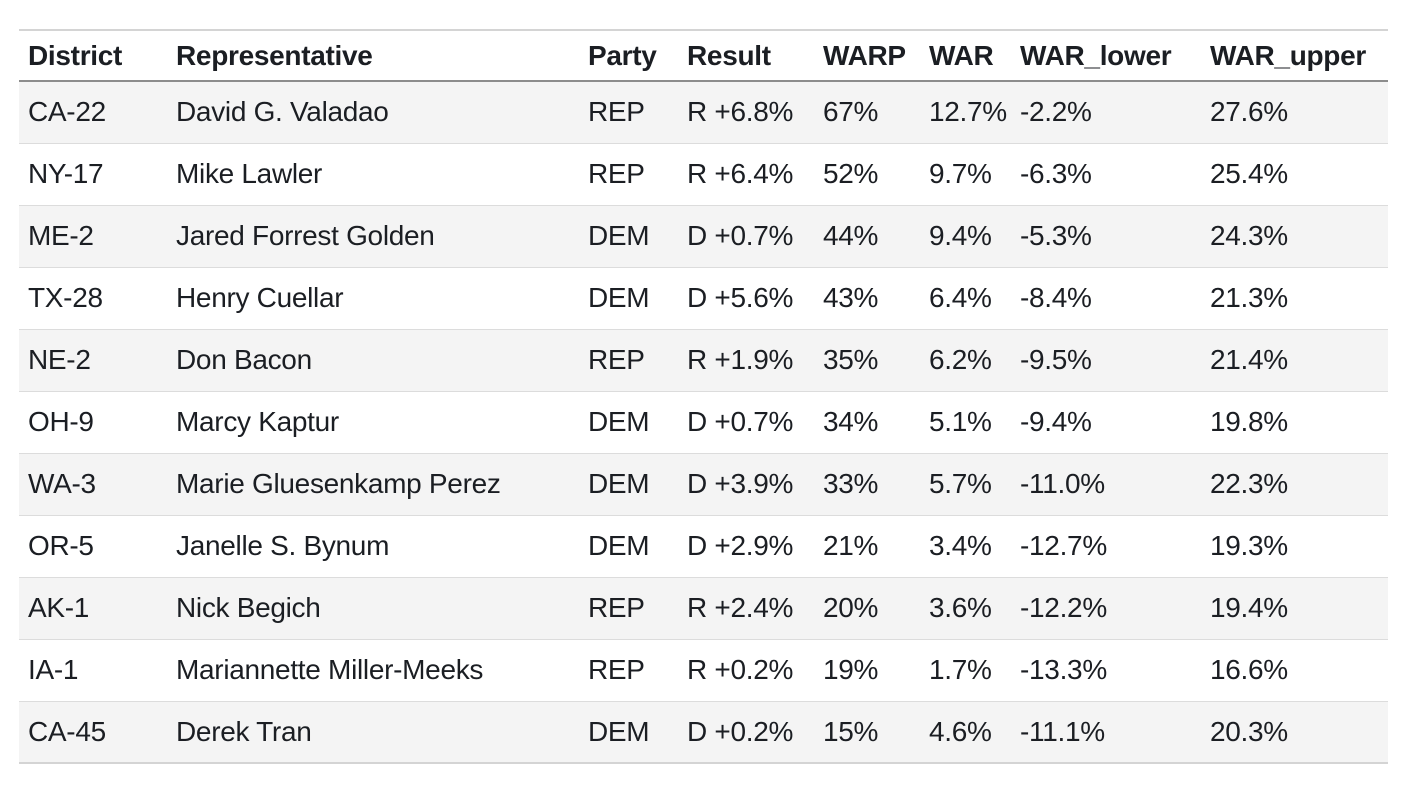 The image size is (1407, 801). I want to click on cell-warp: 52%, so click(851, 173).